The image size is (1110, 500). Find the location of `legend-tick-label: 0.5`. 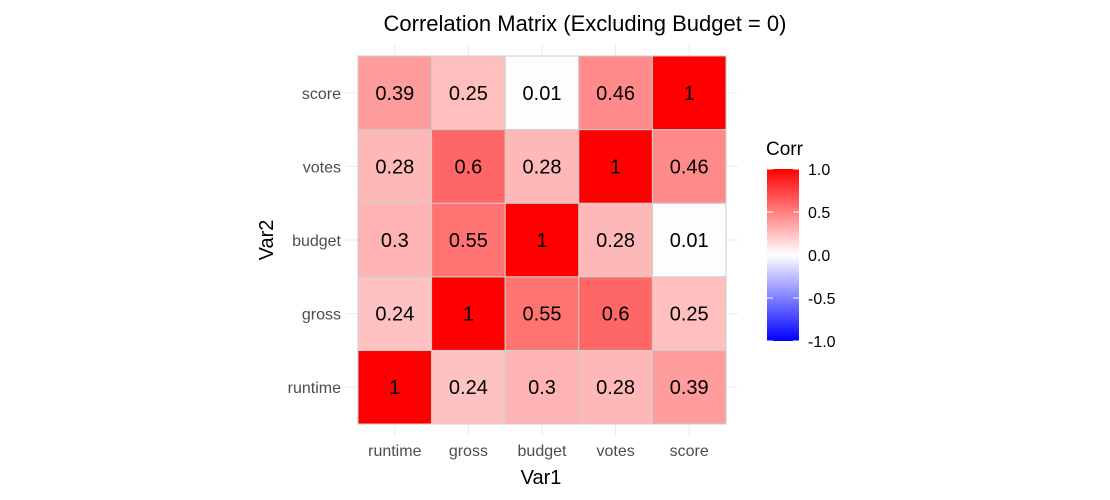

legend-tick-label: 0.5 is located at coordinates (819, 213).